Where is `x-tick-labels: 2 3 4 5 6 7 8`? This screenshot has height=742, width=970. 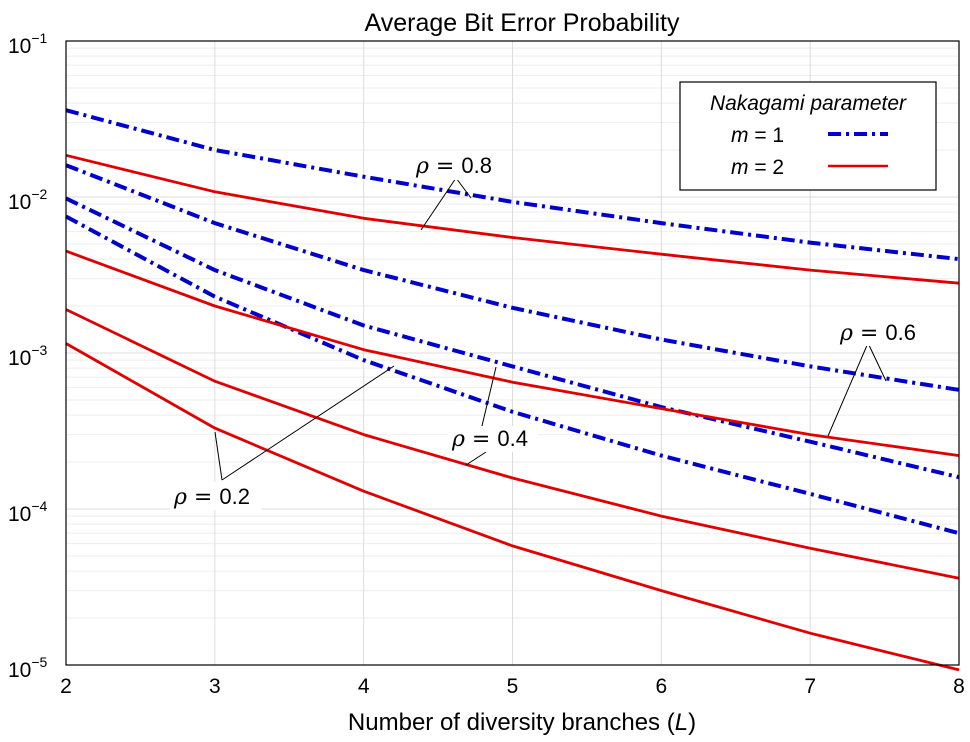
x-tick-labels: 2 3 4 5 6 7 8 is located at coordinates (512, 686).